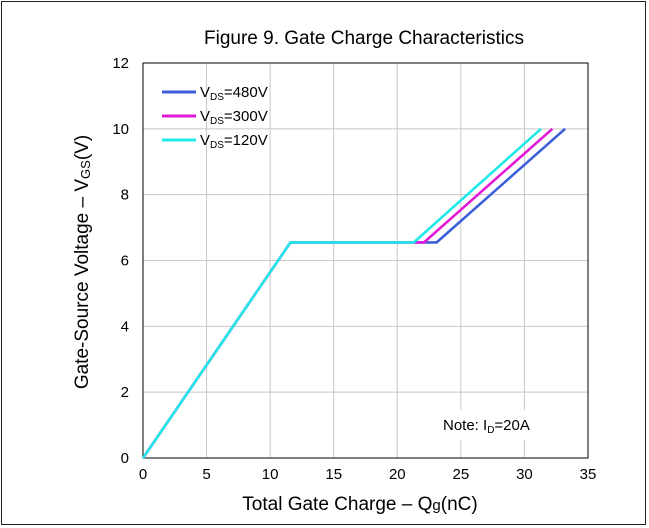 This screenshot has height=528, width=649. Describe the element at coordinates (524, 474) in the screenshot. I see `x-tick-label: 30` at that location.